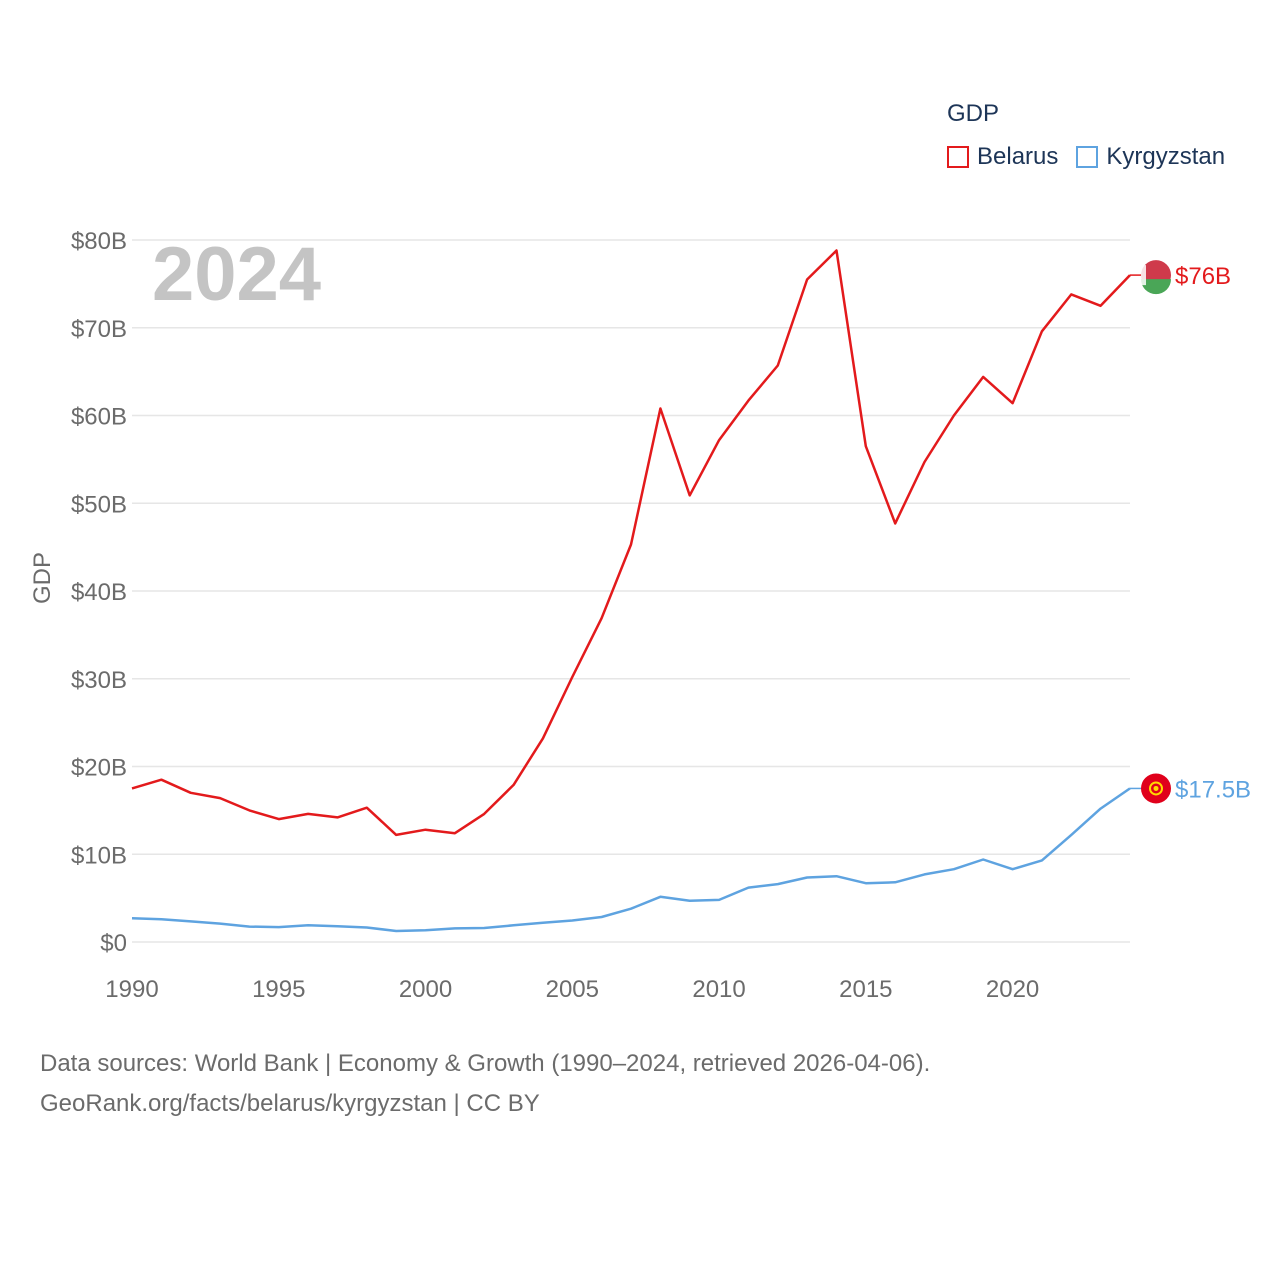  Describe the element at coordinates (42, 578) in the screenshot. I see `y-axis-label: GDP` at that location.